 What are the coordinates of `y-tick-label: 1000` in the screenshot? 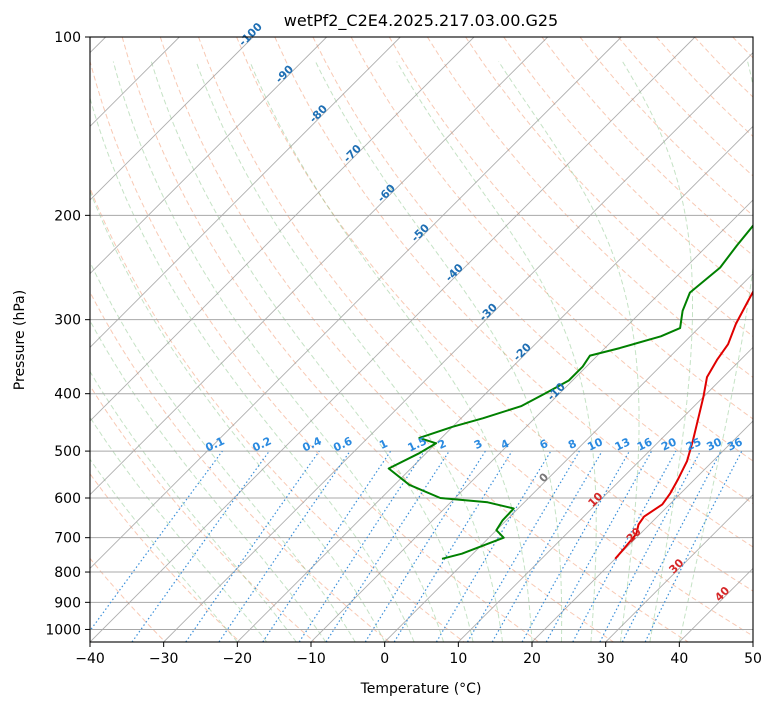 It's located at (63, 630).